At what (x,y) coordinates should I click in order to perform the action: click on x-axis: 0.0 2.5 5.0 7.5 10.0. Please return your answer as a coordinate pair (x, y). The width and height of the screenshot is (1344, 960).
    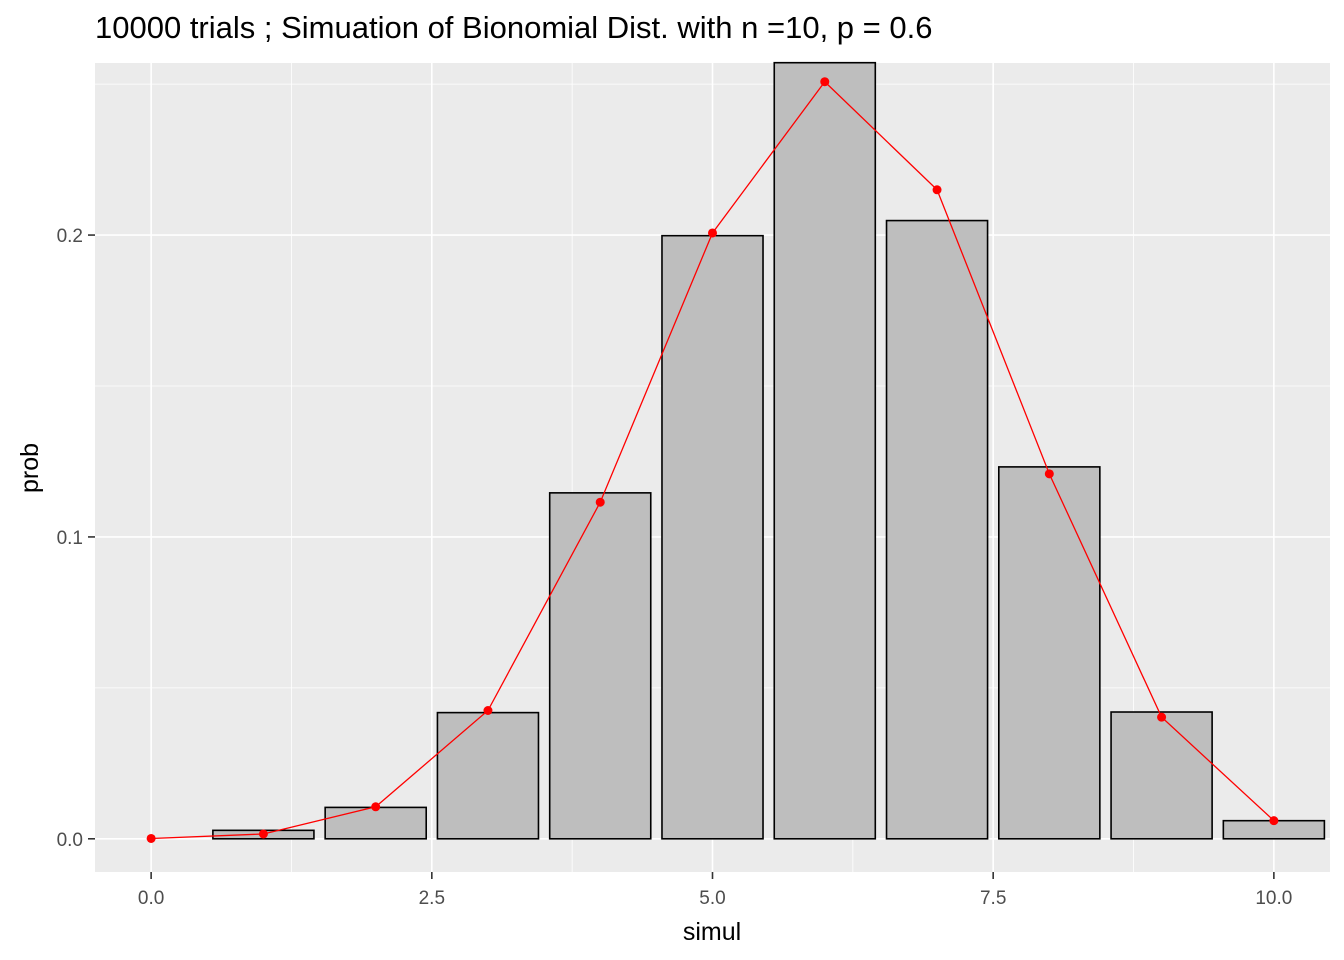
    Looking at the image, I should click on (715, 890).